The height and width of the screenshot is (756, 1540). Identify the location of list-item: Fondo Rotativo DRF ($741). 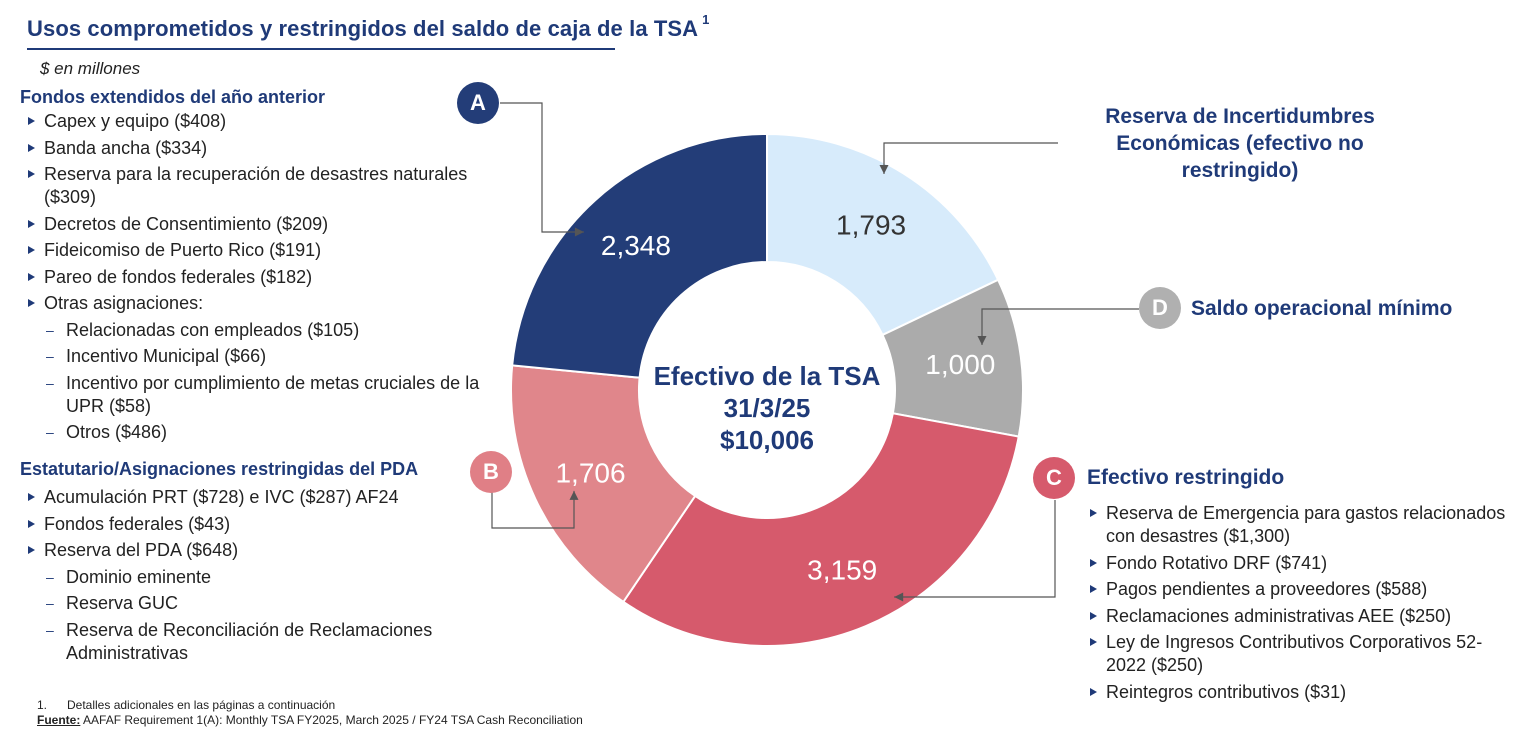
(1302, 563).